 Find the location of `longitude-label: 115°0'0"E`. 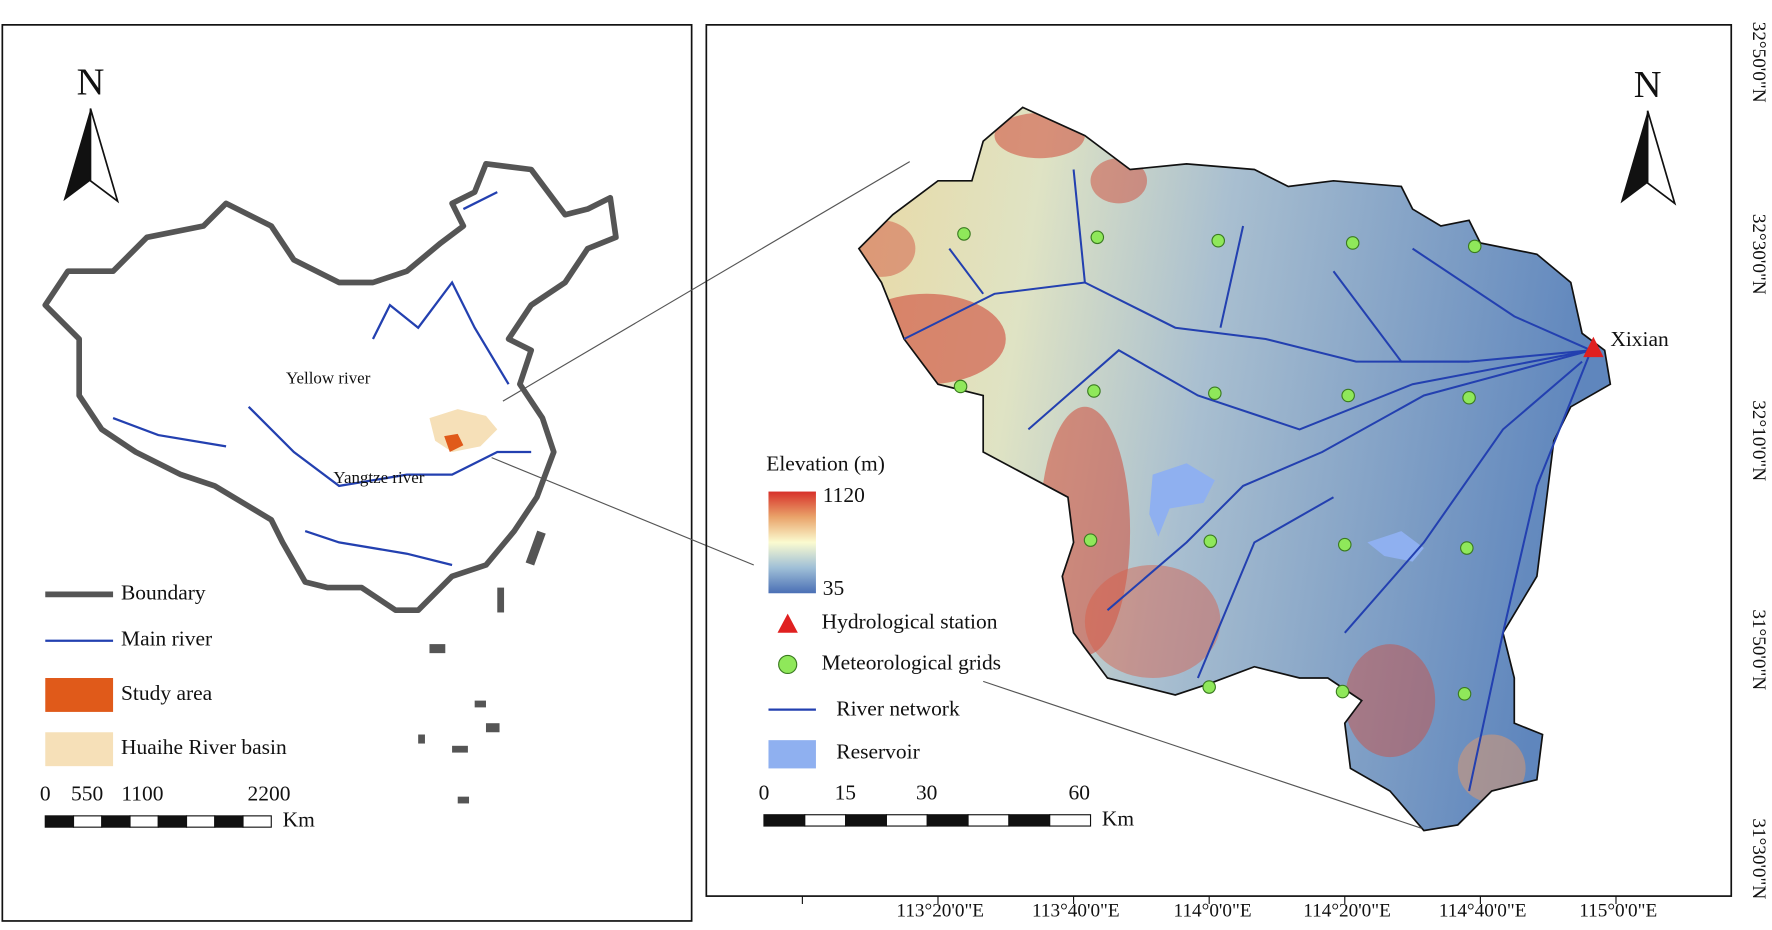

longitude-label: 115°0'0"E is located at coordinates (1618, 910).